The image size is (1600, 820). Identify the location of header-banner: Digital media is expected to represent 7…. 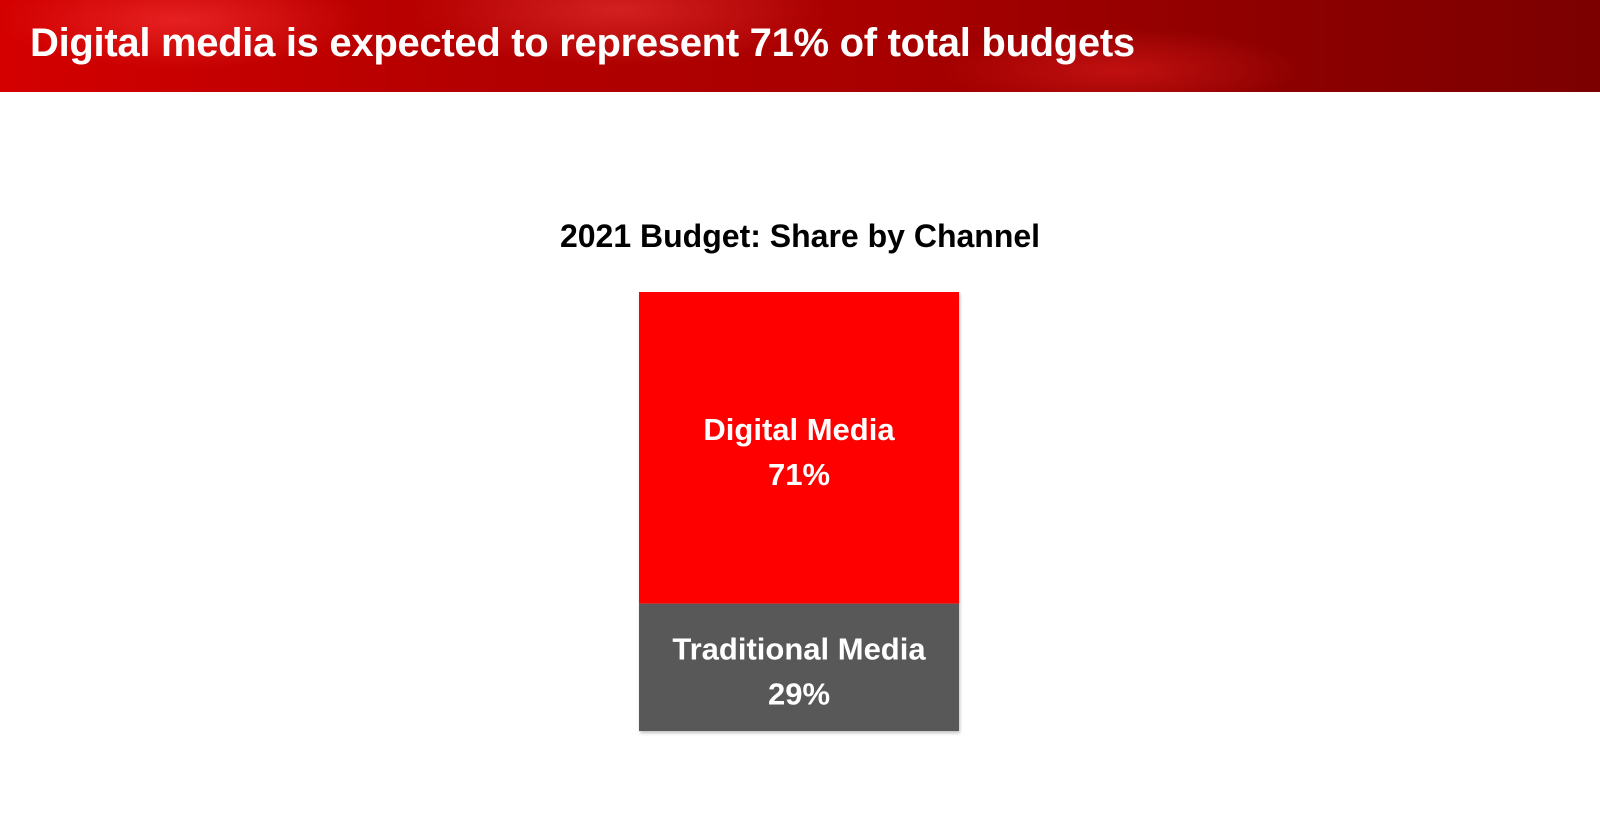
(800, 46).